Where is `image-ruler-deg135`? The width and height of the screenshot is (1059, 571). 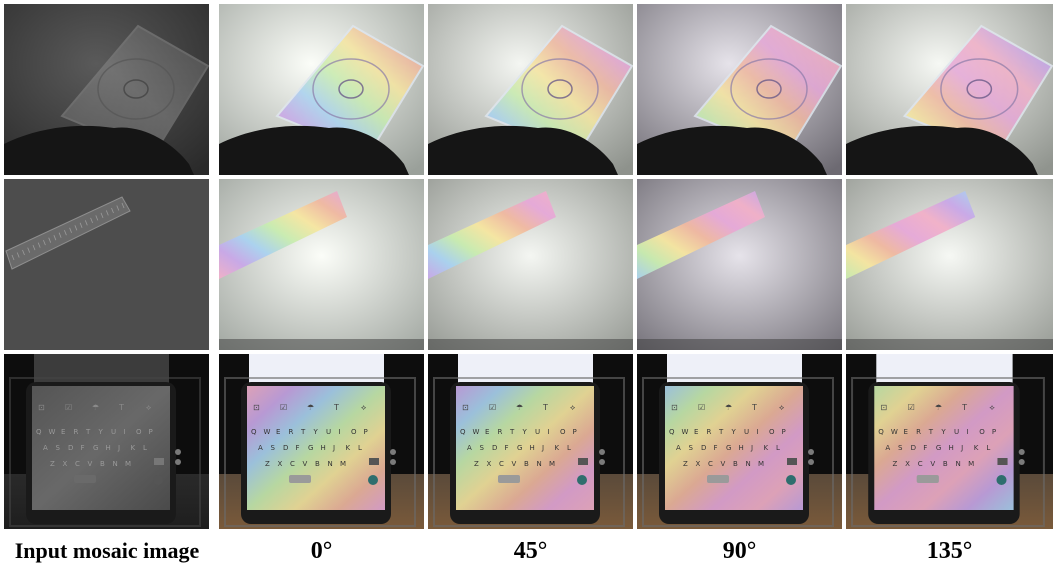
image-ruler-deg135 is located at coordinates (949, 264).